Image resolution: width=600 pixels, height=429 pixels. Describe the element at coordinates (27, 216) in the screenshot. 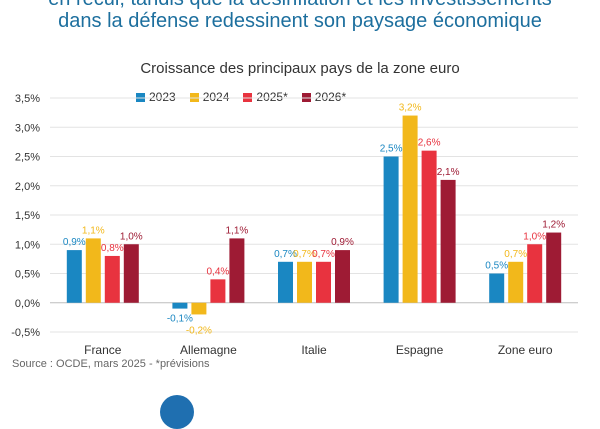

I see `y-tick-label: 1,5%` at that location.